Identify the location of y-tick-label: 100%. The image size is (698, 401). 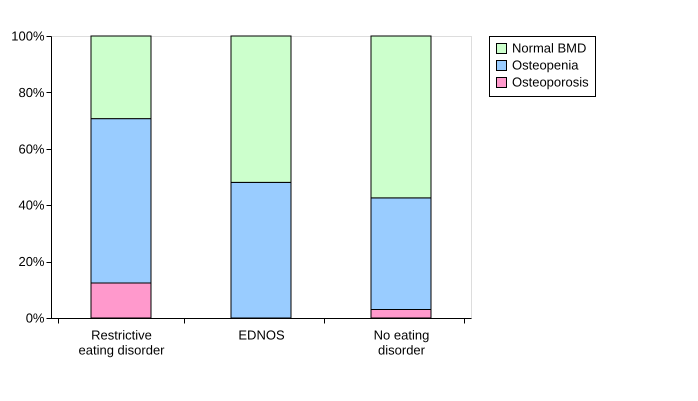
(28, 36).